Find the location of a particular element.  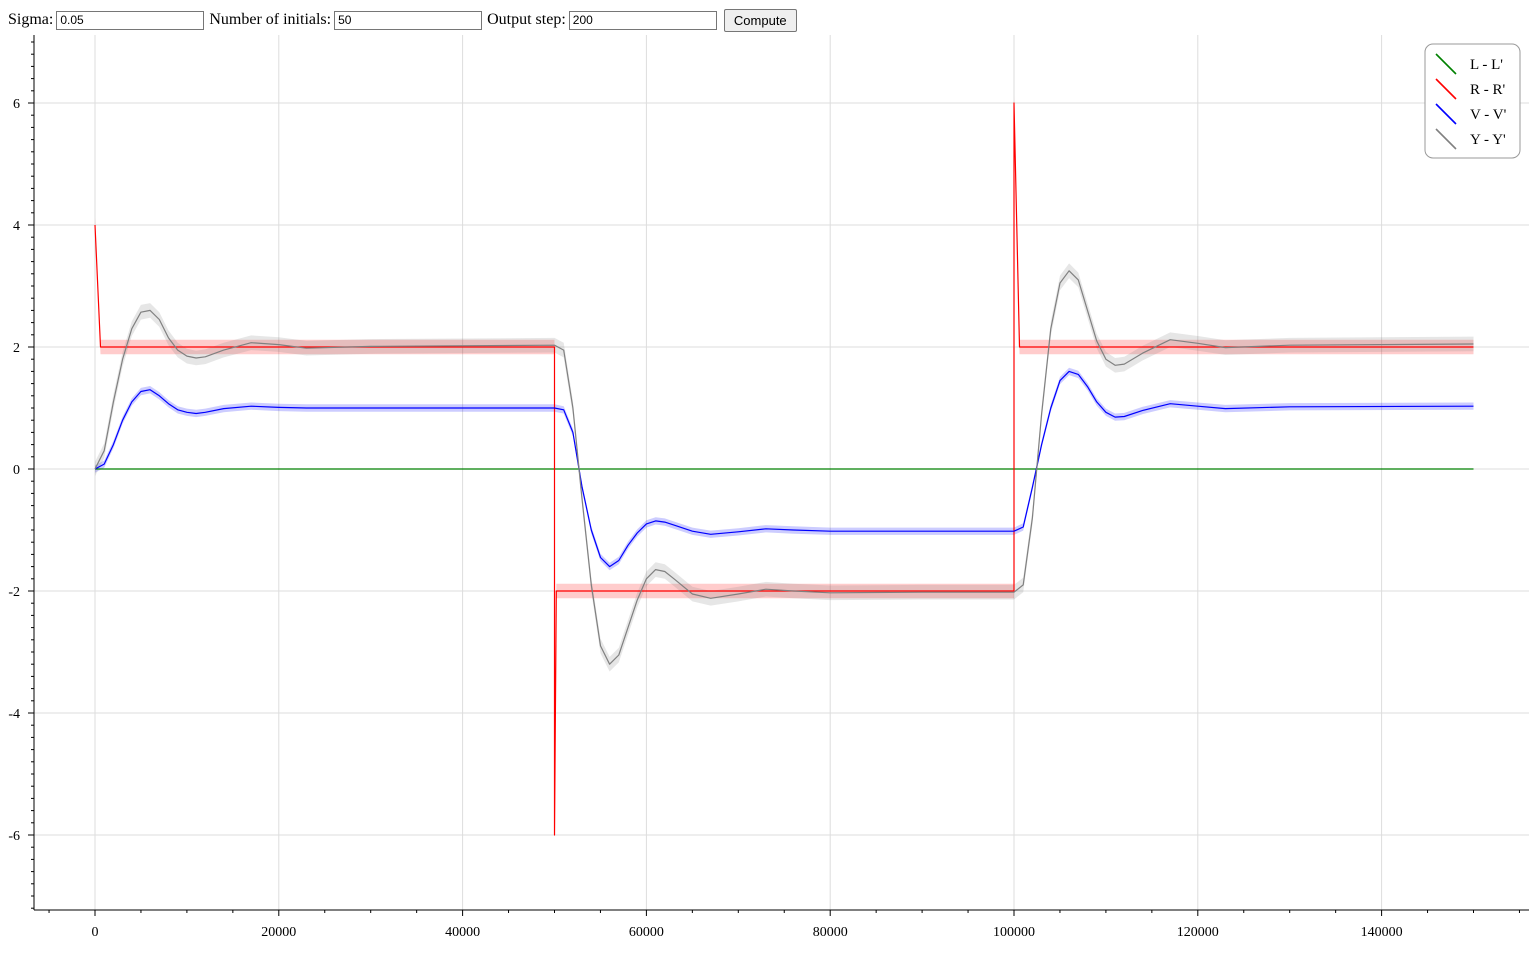

legend: L - L' R - R' V - V' Y - Y' is located at coordinates (1472, 101).